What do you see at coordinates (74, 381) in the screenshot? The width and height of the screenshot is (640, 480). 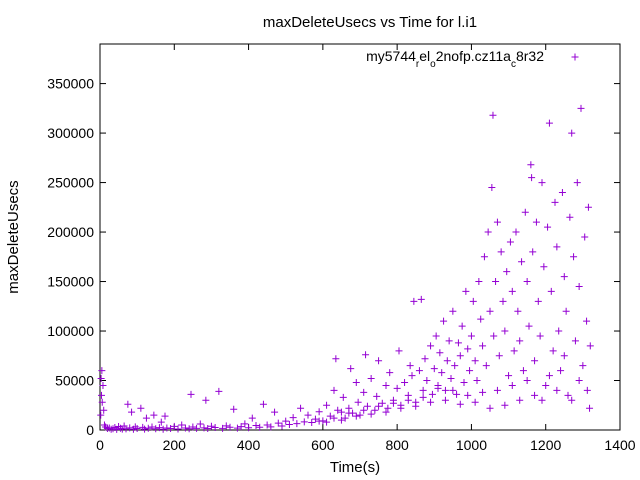 I see `y-tick-label: 50000` at bounding box center [74, 381].